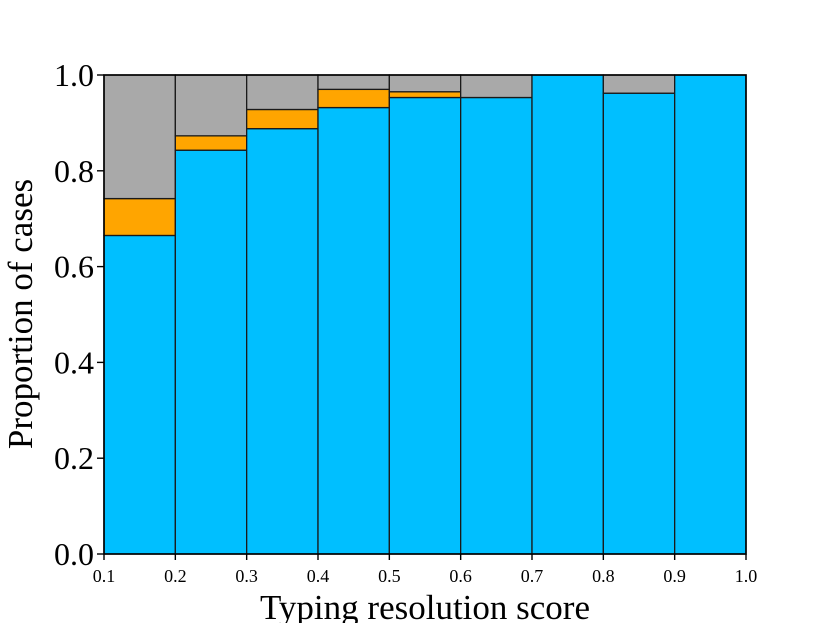  Describe the element at coordinates (674, 576) in the screenshot. I see `x-tick-label: 0.9` at that location.